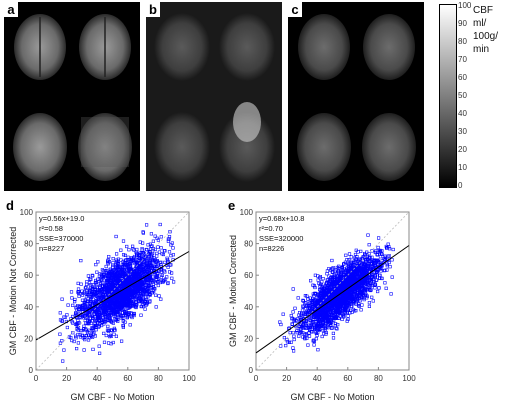 The image size is (512, 407). Describe the element at coordinates (336, 293) in the screenshot. I see `scatter-points` at that location.